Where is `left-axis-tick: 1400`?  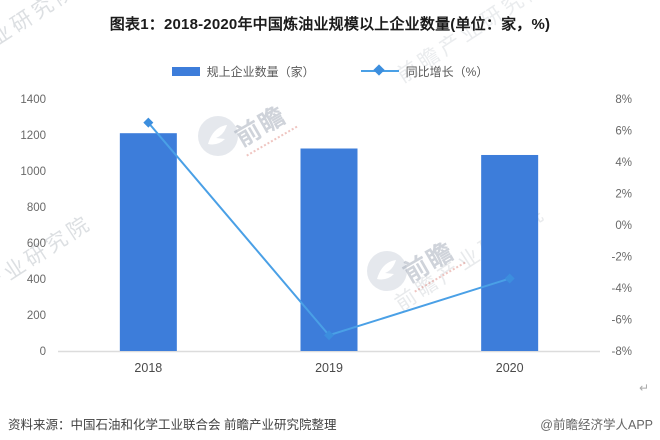
left-axis-tick: 1400 is located at coordinates (33, 100).